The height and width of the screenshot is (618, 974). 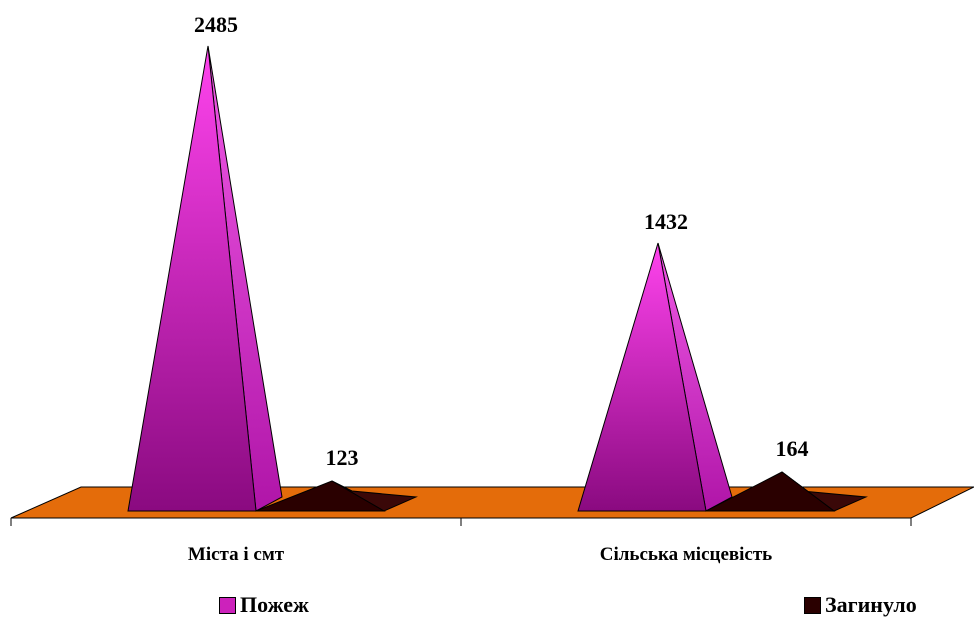 I want to click on x-tick-label: Сільська місцевість, so click(x=686, y=554).